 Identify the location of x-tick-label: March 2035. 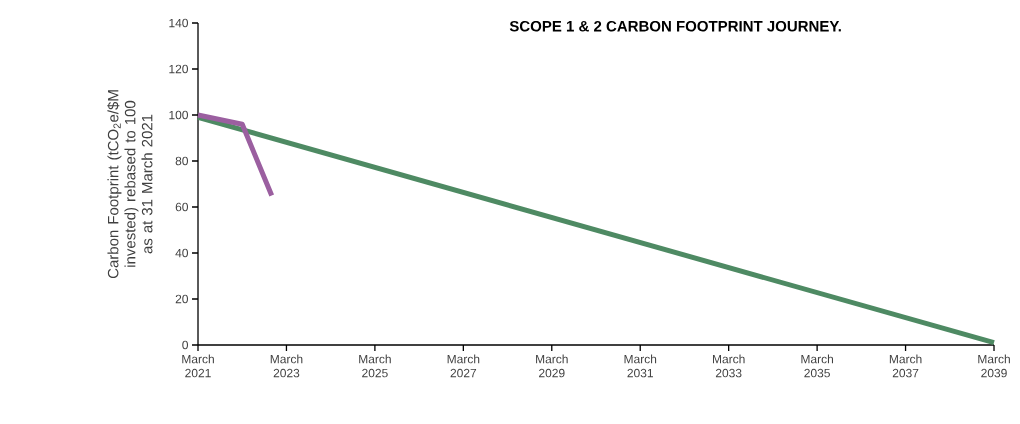
(817, 366).